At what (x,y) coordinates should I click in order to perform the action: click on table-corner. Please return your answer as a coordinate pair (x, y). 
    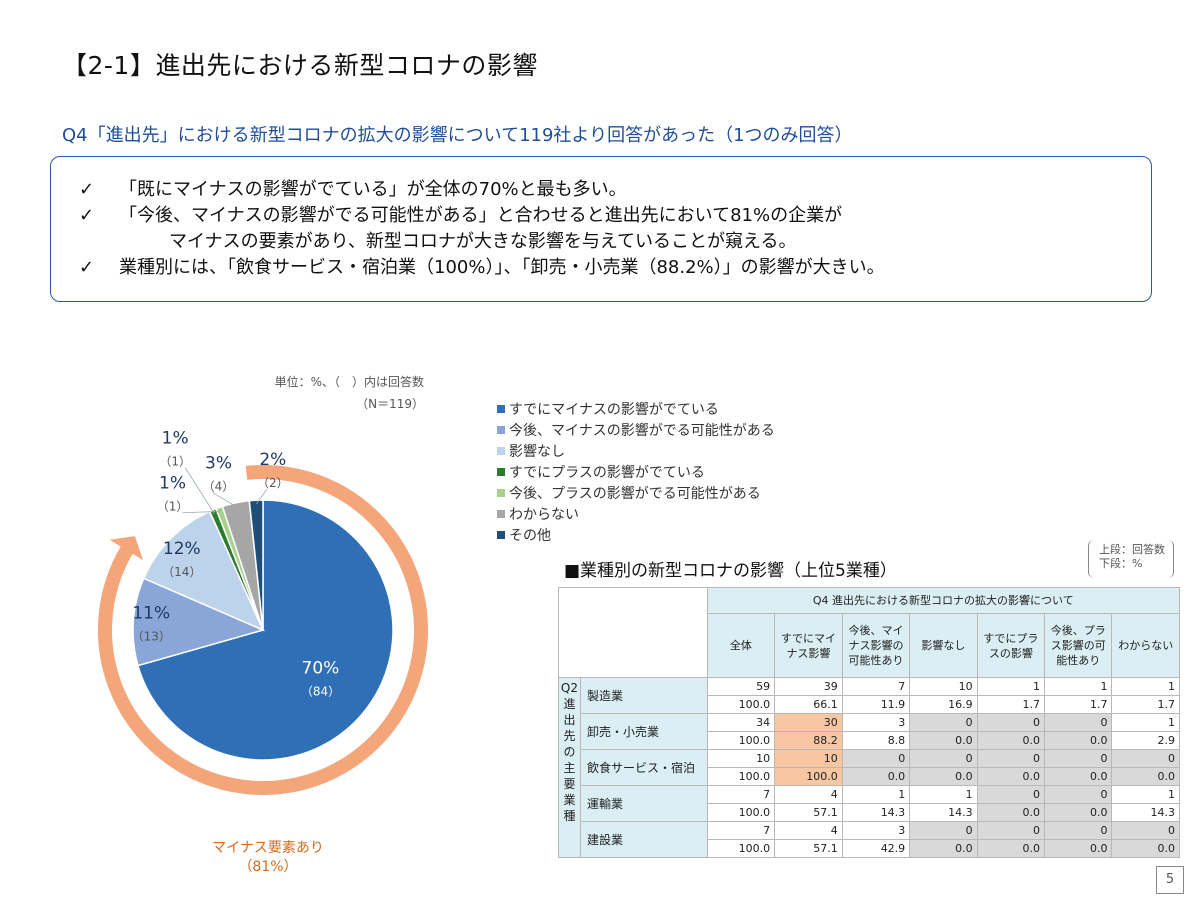
    Looking at the image, I should click on (633, 632).